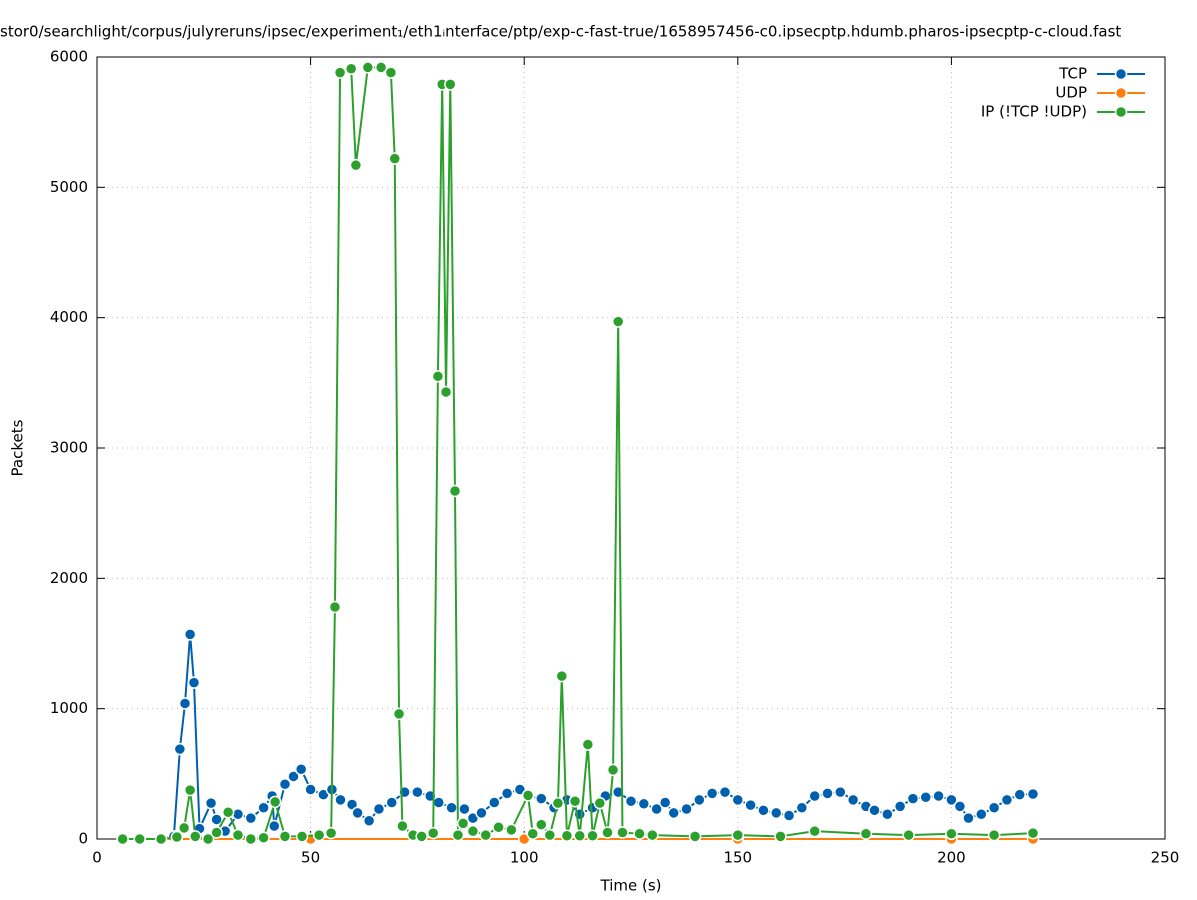 The width and height of the screenshot is (1197, 900). I want to click on y-tick-label: 4000, so click(69, 317).